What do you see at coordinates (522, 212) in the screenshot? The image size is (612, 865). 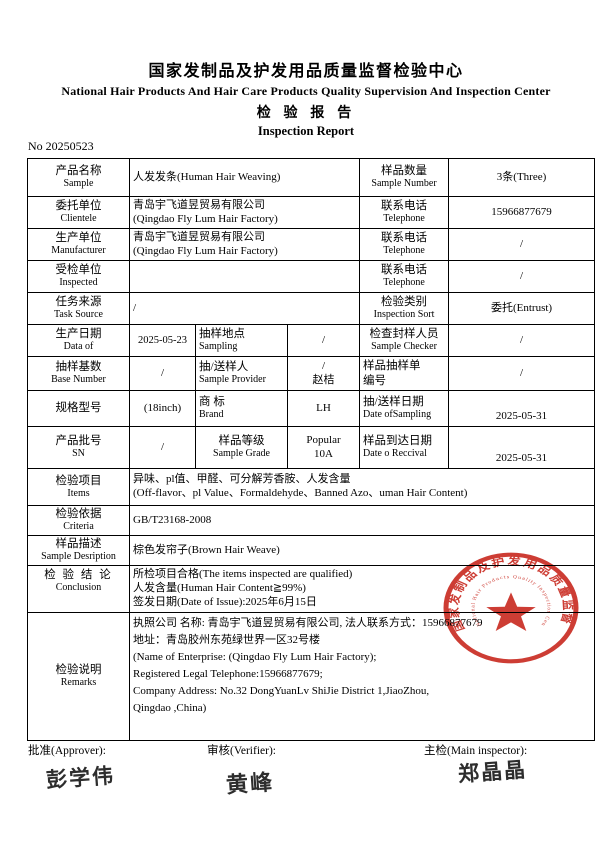 I see `clientele-phone-value: 15966877679` at bounding box center [522, 212].